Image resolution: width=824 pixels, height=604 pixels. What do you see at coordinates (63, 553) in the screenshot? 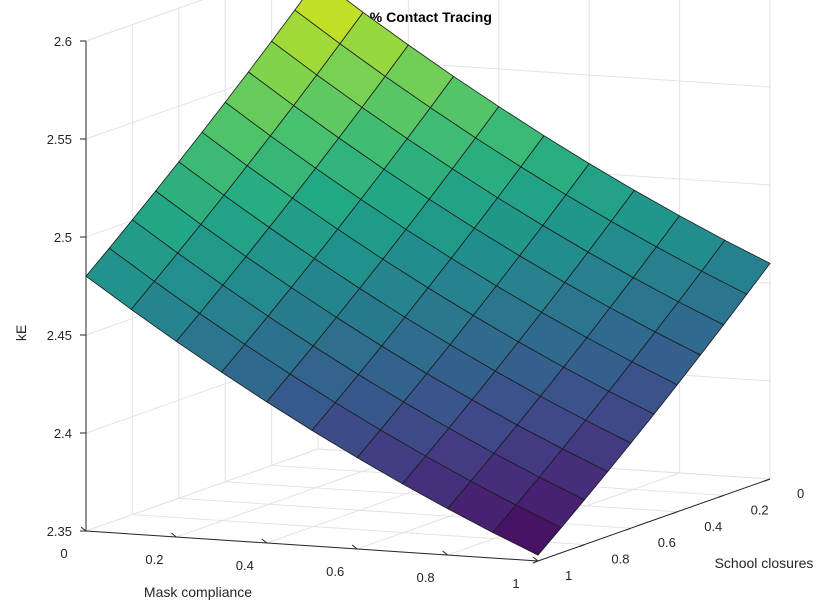
I see `x-tick-label: 0` at bounding box center [63, 553].